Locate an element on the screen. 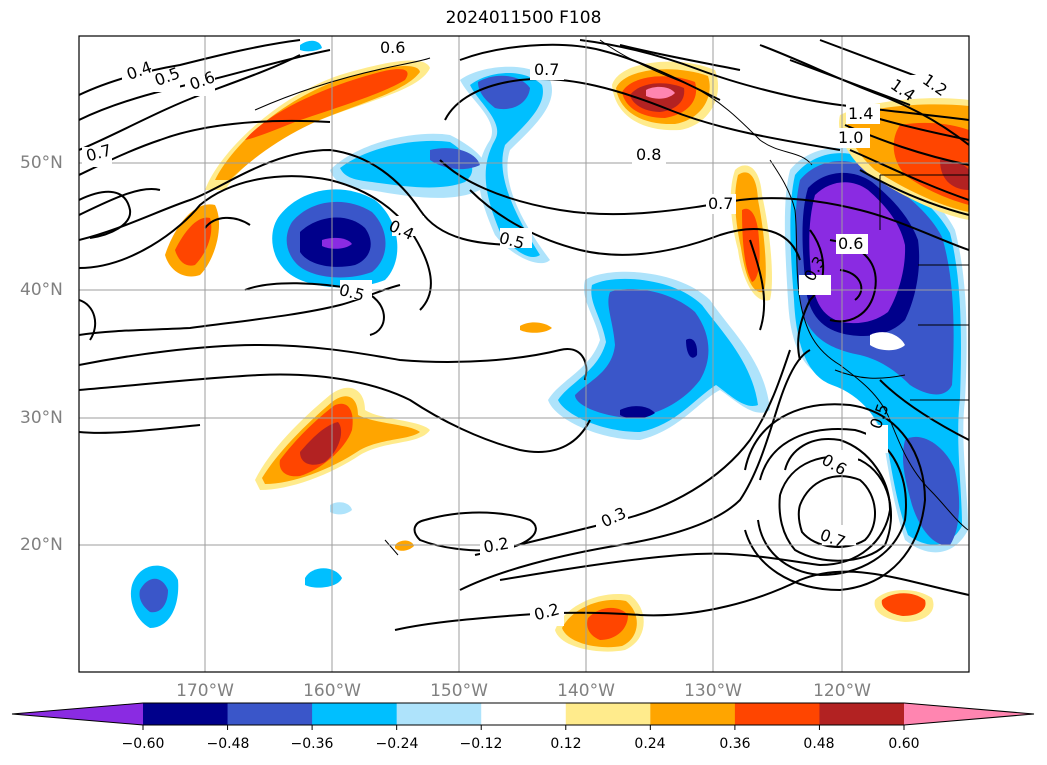 The height and width of the screenshot is (765, 1047). colorbar-extend-min is located at coordinates (77, 714).